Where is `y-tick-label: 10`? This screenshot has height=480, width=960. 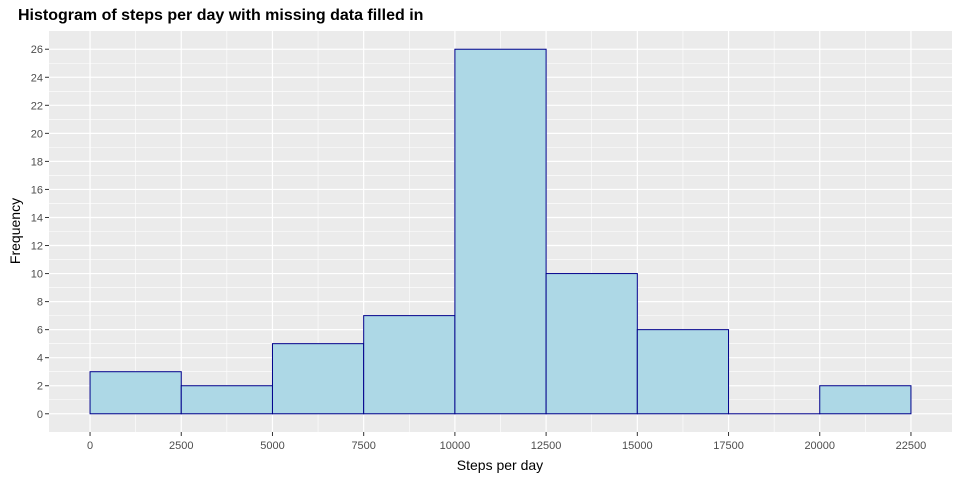
y-tick-label: 10 is located at coordinates (37, 275).